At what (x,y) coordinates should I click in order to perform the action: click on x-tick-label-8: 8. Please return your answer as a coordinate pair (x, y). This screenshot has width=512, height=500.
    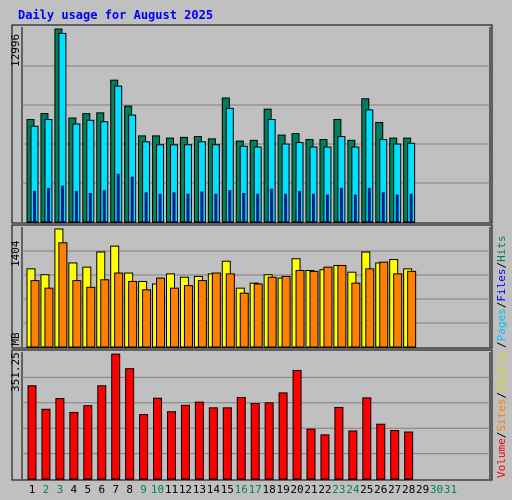
    Looking at the image, I should click on (129, 489).